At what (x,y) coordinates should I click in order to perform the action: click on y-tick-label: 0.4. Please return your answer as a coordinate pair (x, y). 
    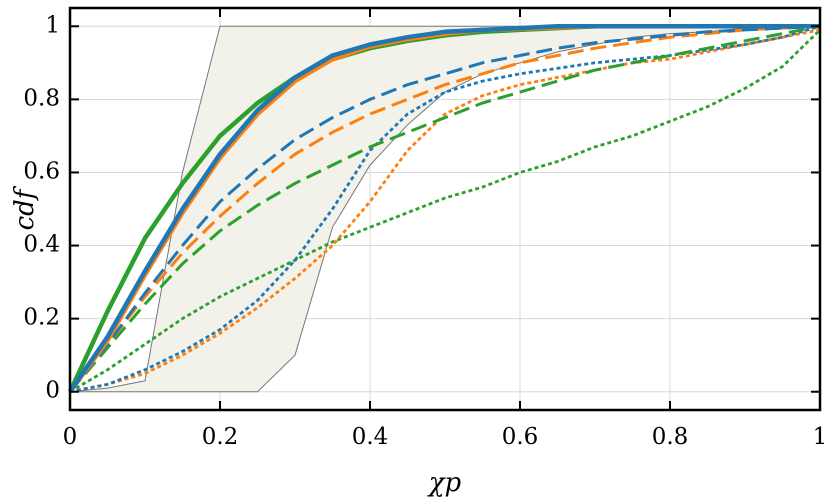
    Looking at the image, I should click on (41, 245).